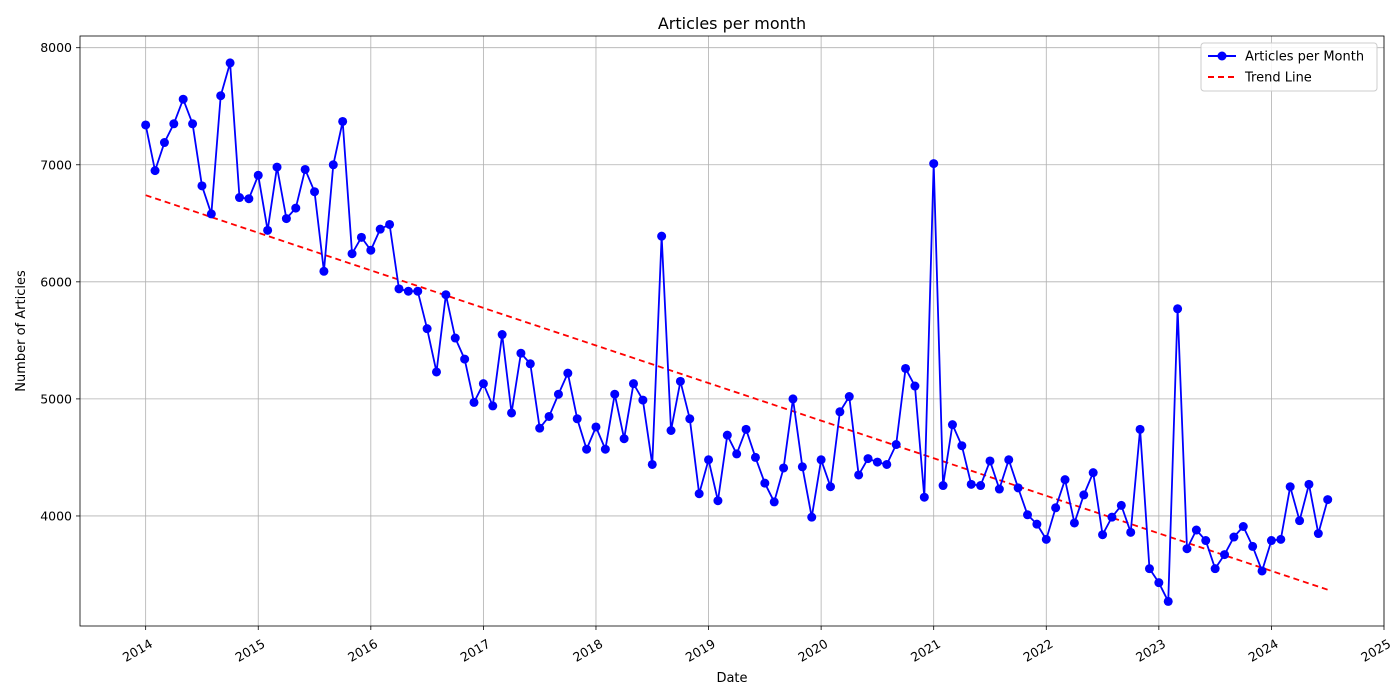 Image resolution: width=1400 pixels, height=700 pixels. What do you see at coordinates (1289, 67) in the screenshot?
I see `legend-box` at bounding box center [1289, 67].